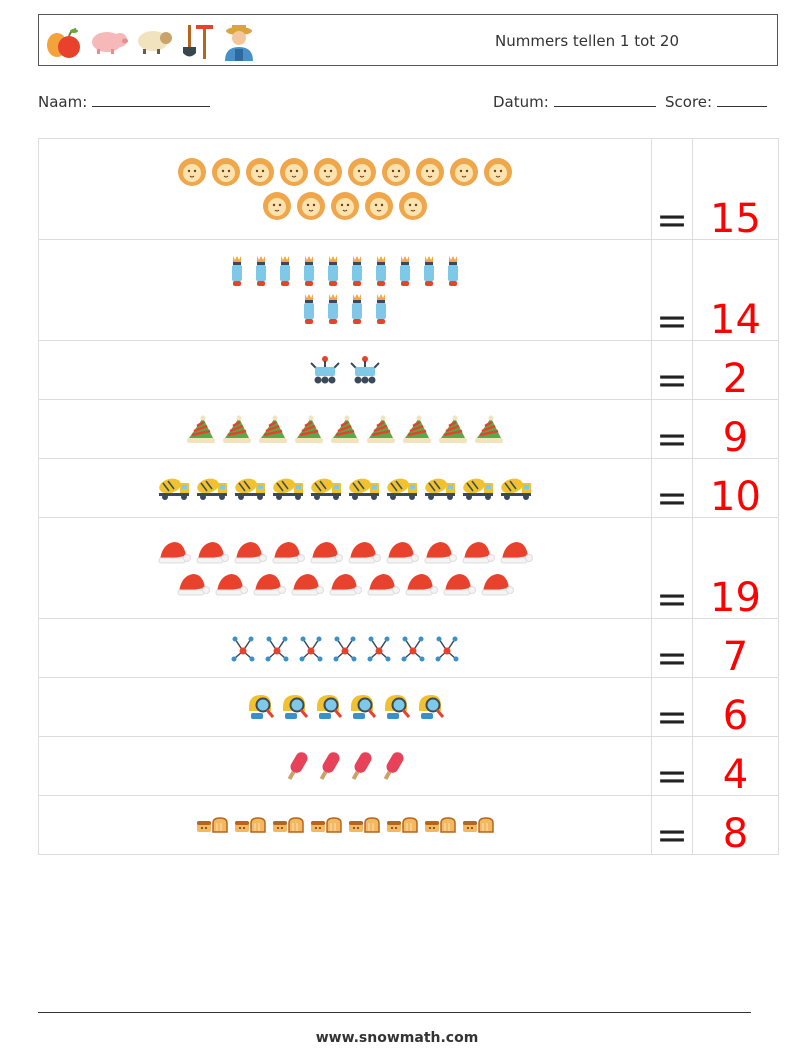 This screenshot has width=794, height=1053. I want to click on answer-value: 8, so click(735, 825).